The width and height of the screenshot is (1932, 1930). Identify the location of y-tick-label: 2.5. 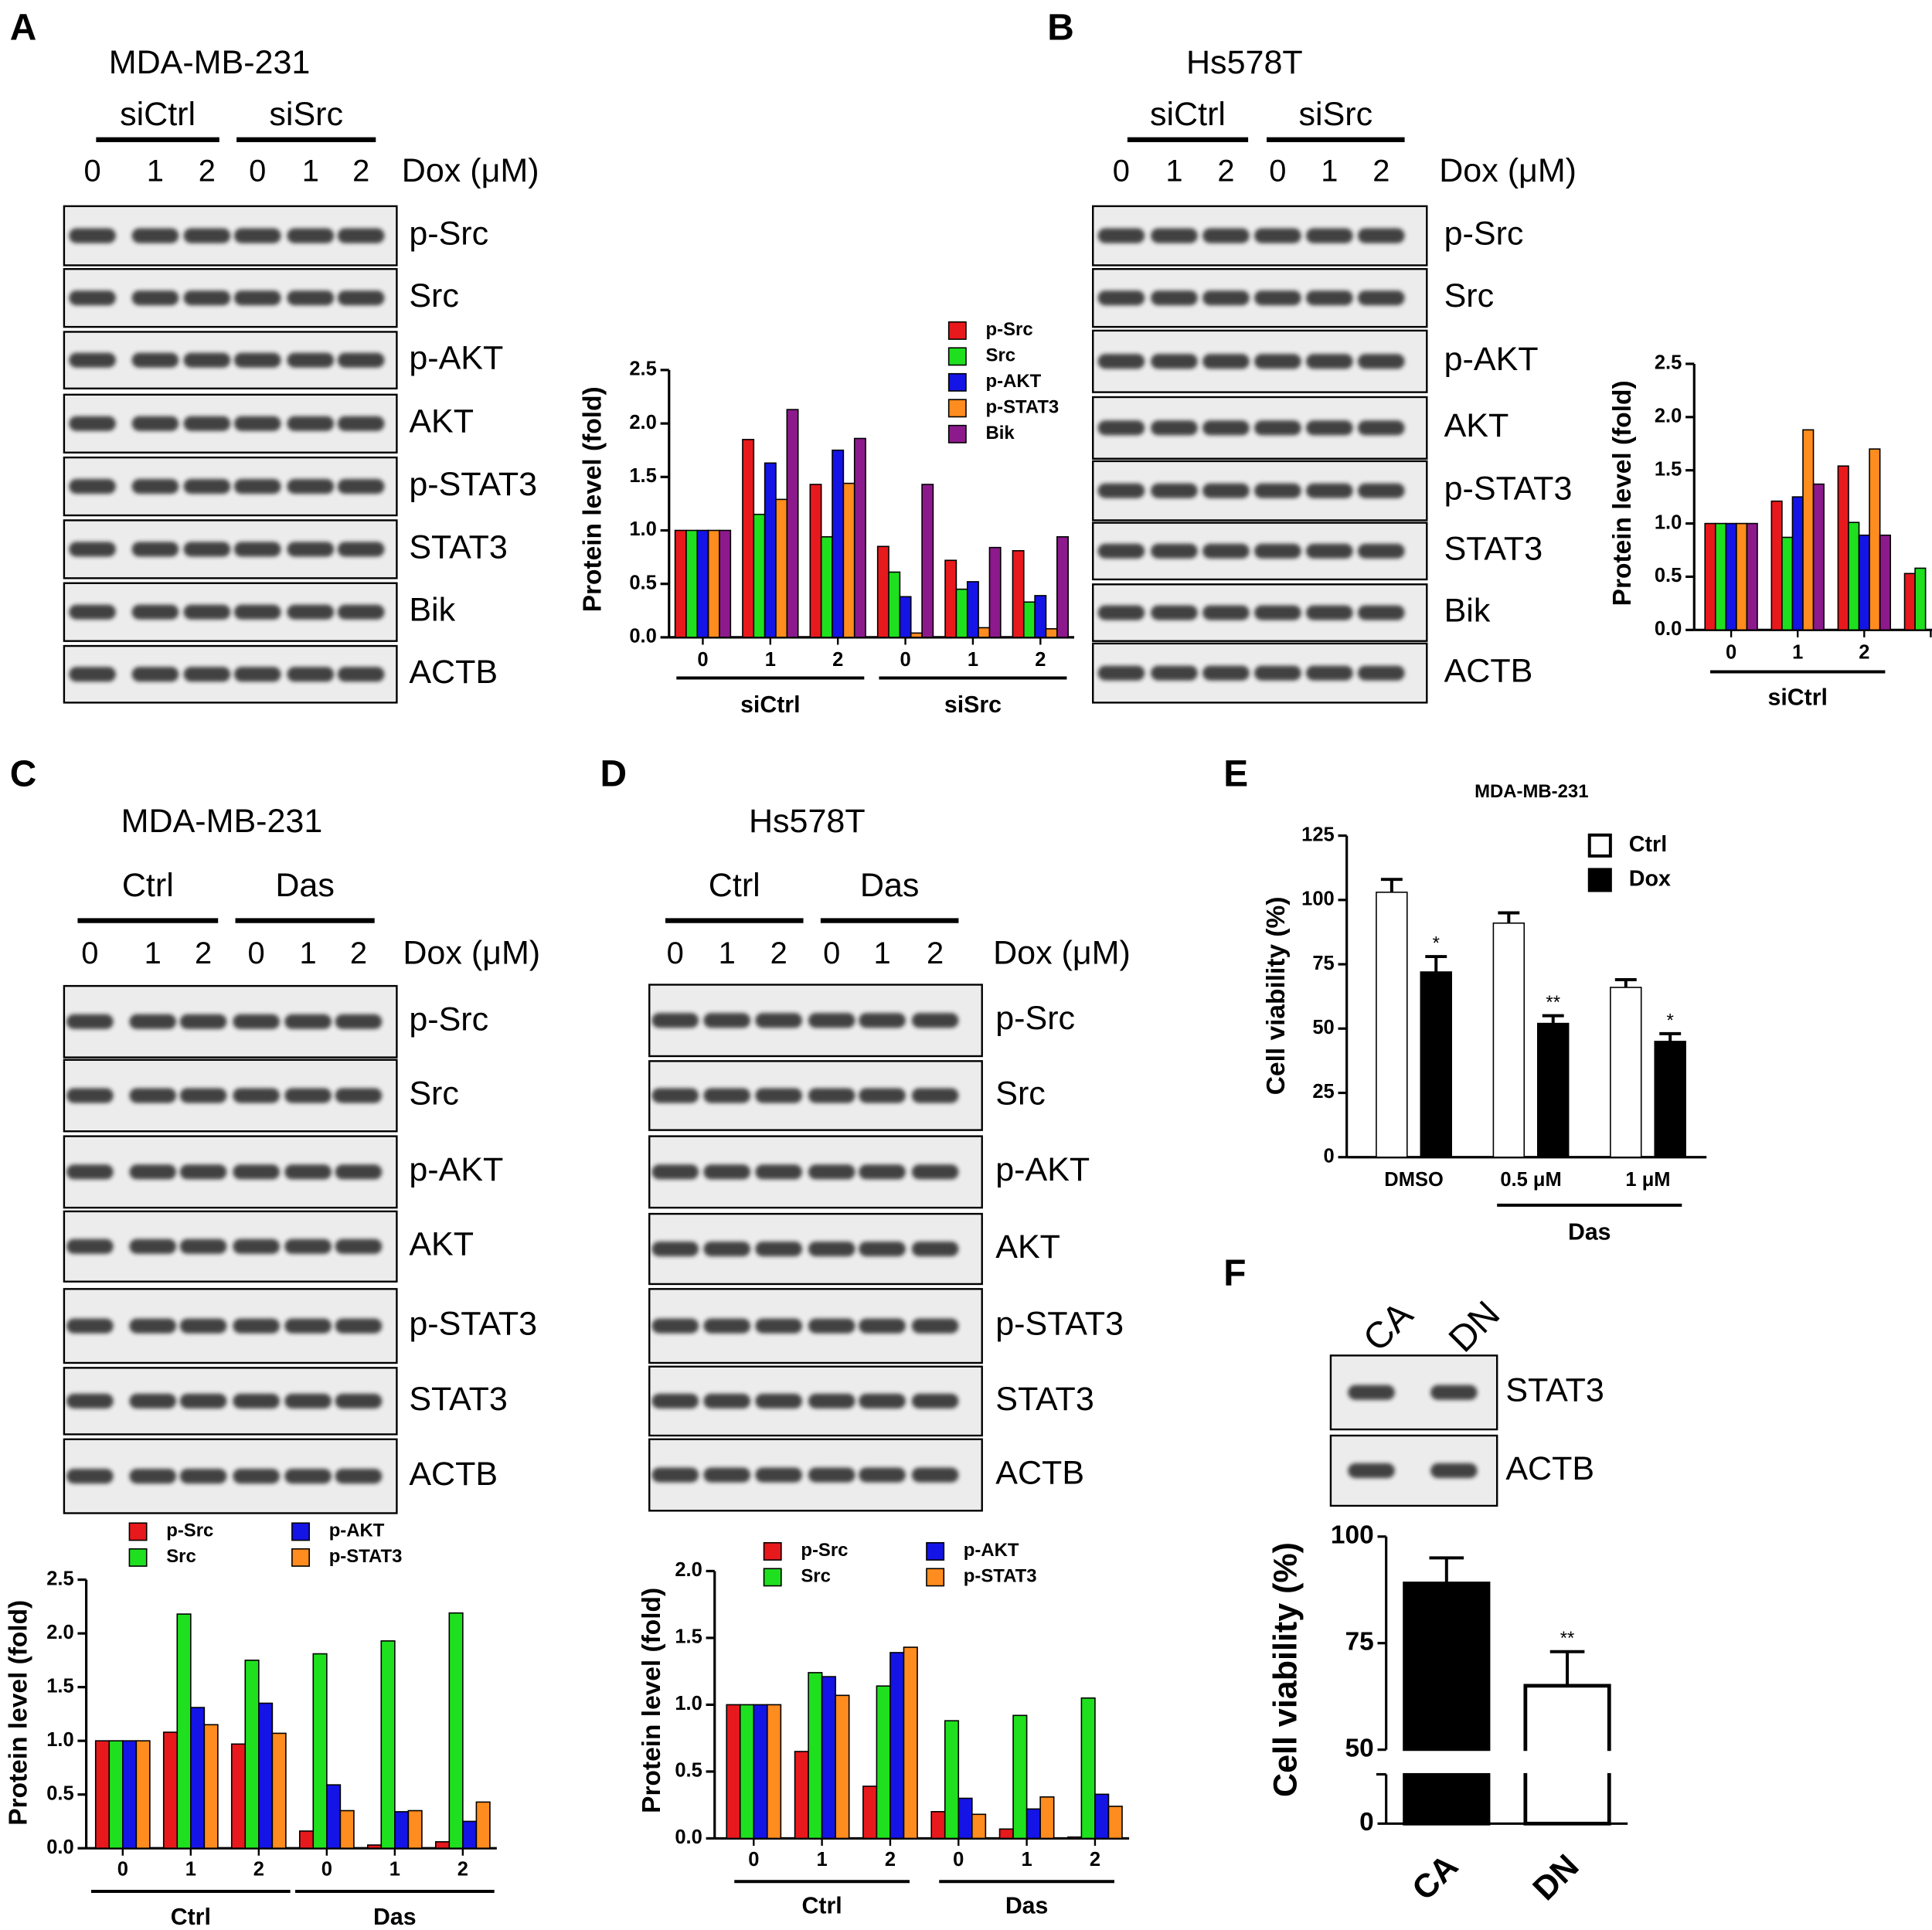
(60, 1578).